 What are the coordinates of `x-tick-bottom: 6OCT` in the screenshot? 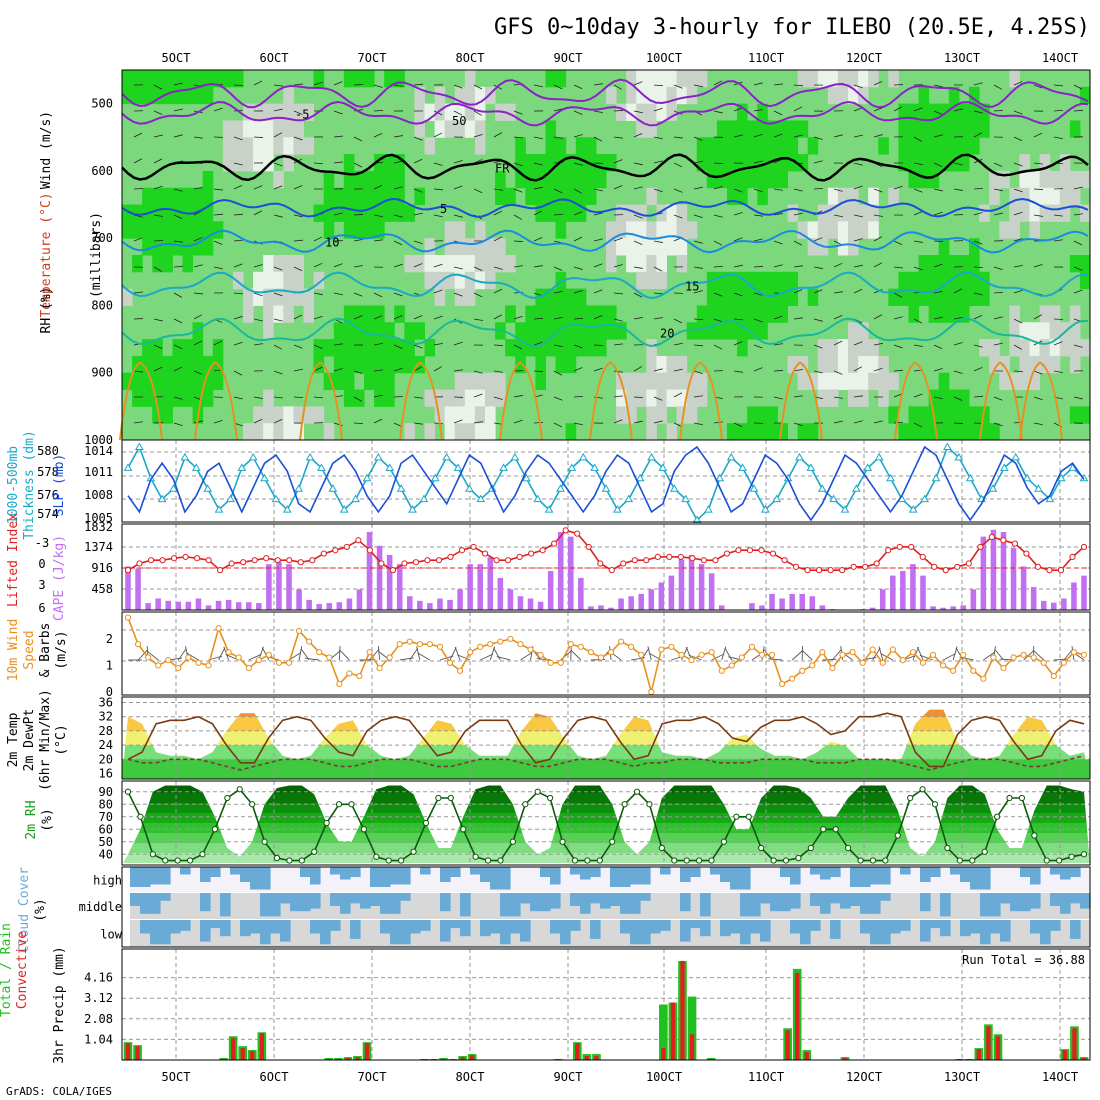 It's located at (274, 1077).